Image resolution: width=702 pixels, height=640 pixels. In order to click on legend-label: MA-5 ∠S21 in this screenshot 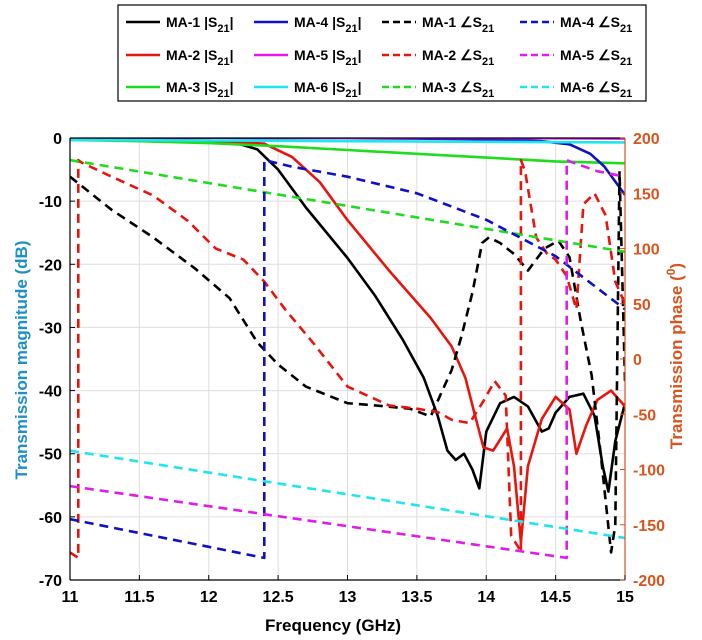, I will do `click(596, 57)`.